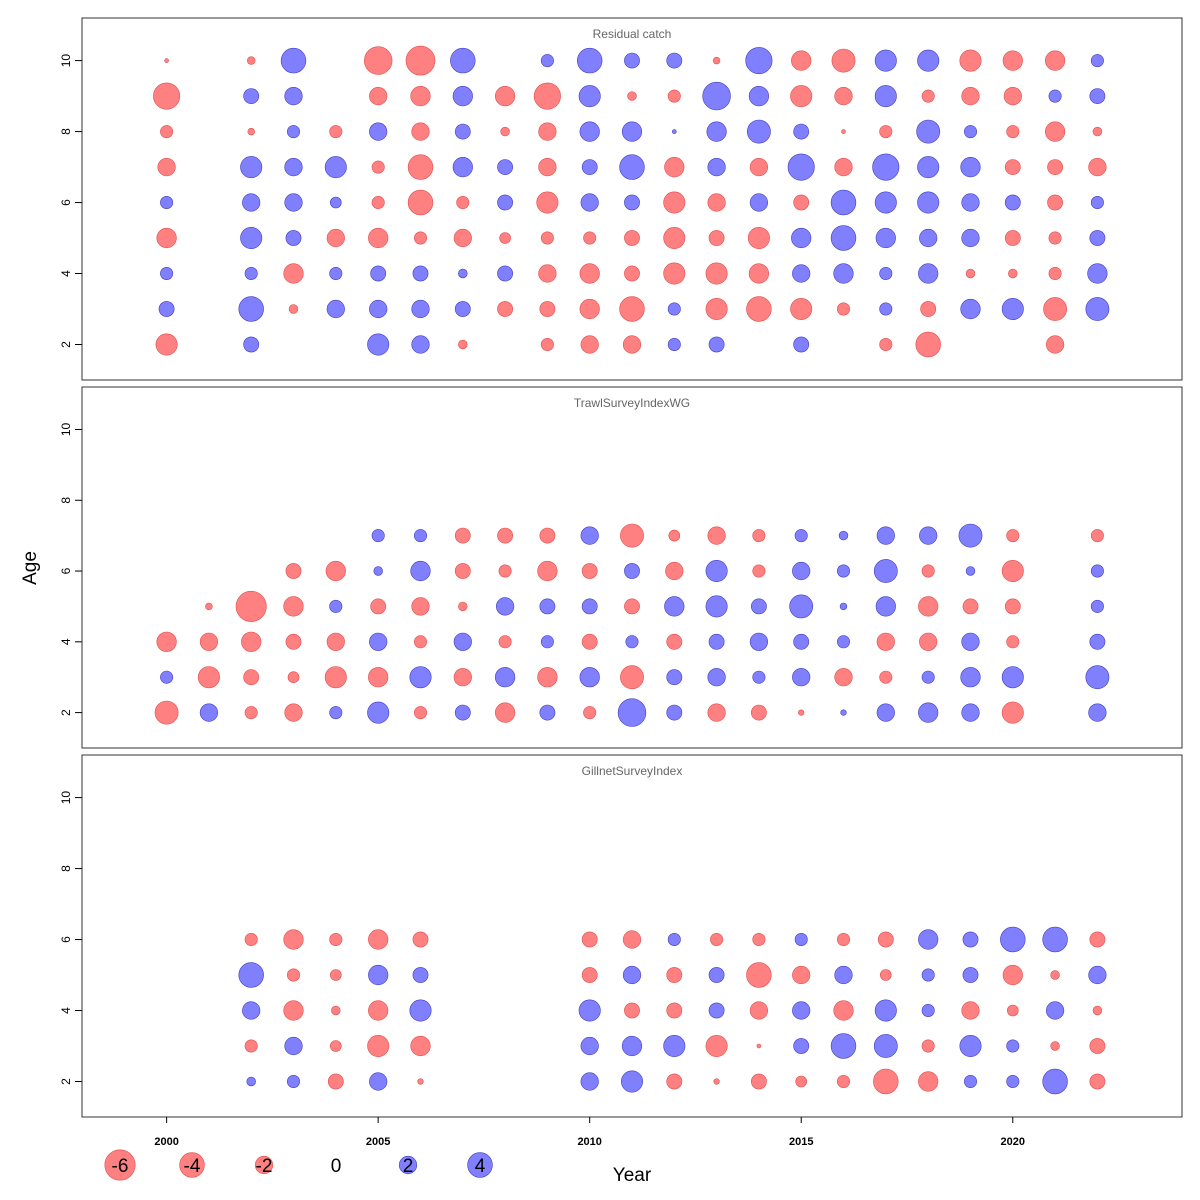 This screenshot has height=1200, width=1200. Describe the element at coordinates (589, 1142) in the screenshot. I see `x-tick-label: 2010` at that location.